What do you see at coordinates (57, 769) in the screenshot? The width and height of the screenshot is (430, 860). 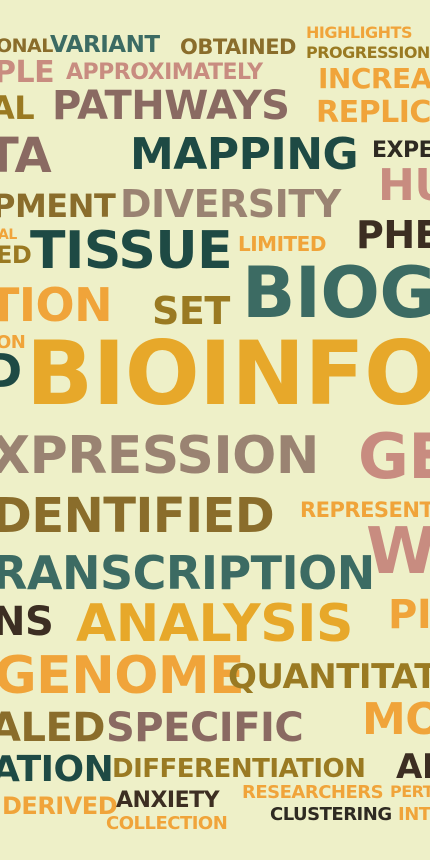 I see `word-ation: ATION` at bounding box center [57, 769].